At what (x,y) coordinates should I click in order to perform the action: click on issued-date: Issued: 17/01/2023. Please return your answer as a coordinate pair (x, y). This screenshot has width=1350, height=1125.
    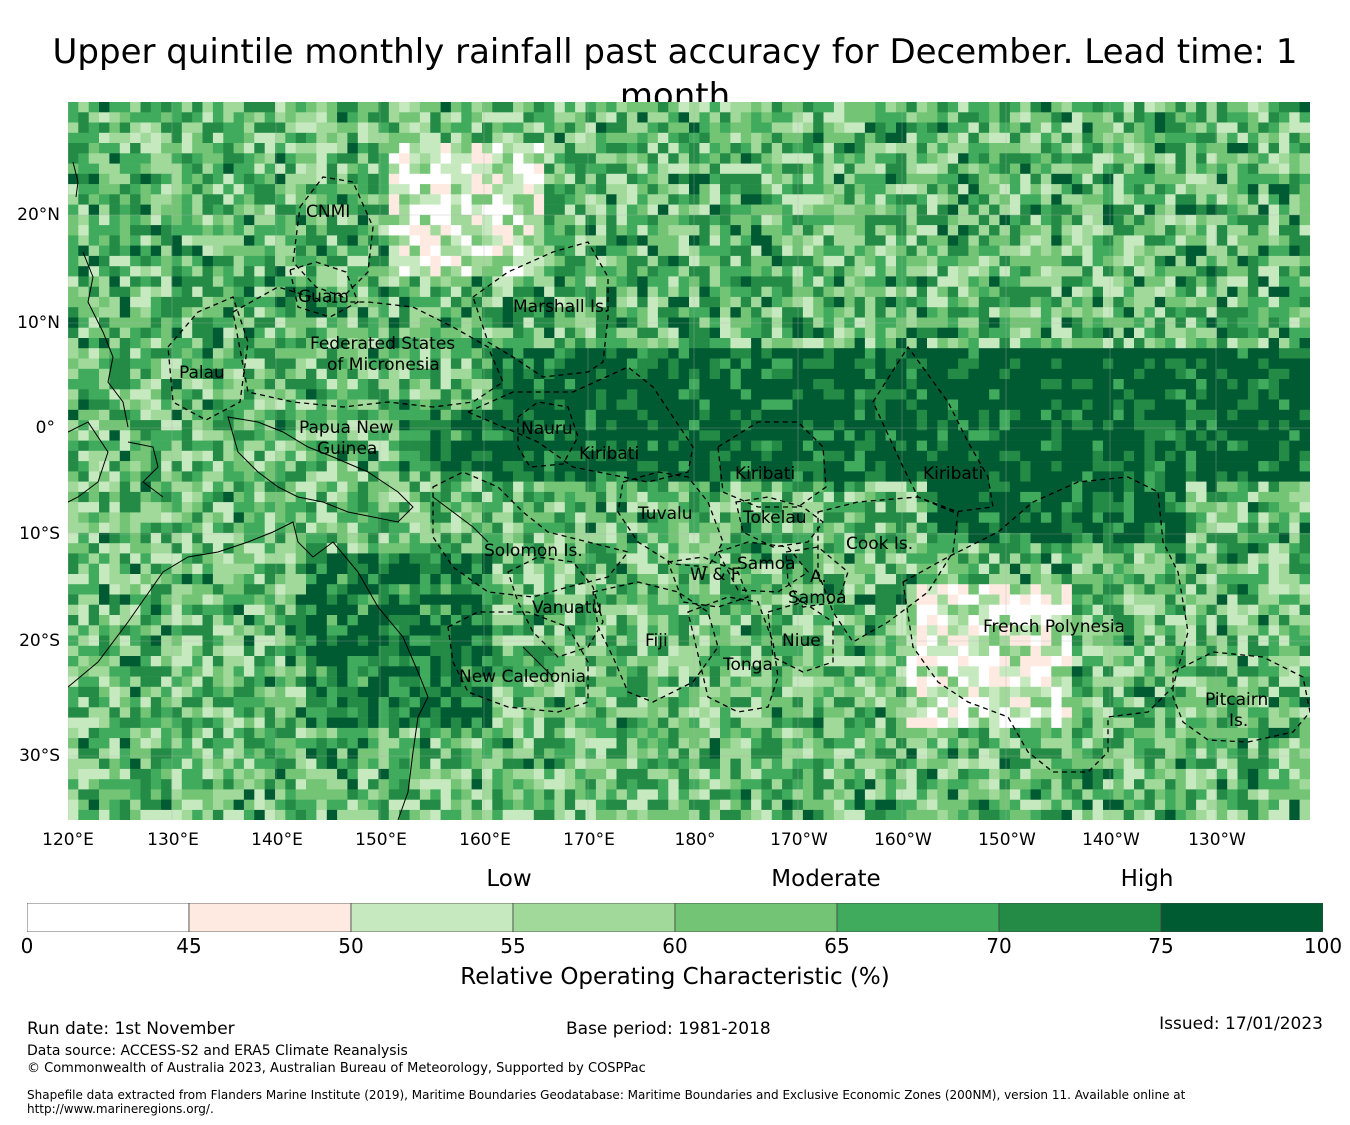
    Looking at the image, I should click on (1241, 1024).